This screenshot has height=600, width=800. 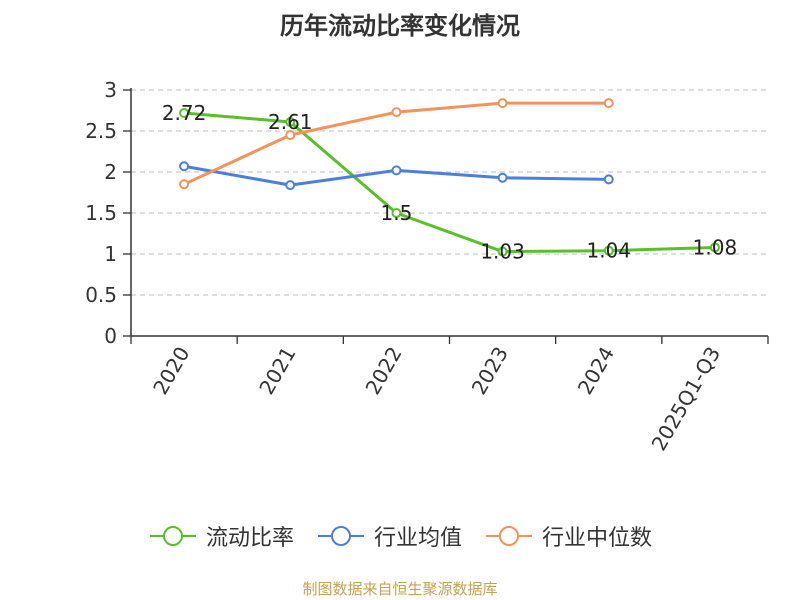 I want to click on x-tick-label: 2023, so click(x=490, y=371).